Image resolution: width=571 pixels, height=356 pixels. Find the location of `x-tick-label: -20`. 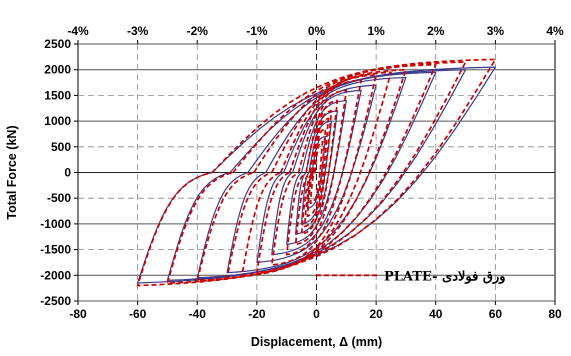

x-tick-label: -20 is located at coordinates (257, 314).